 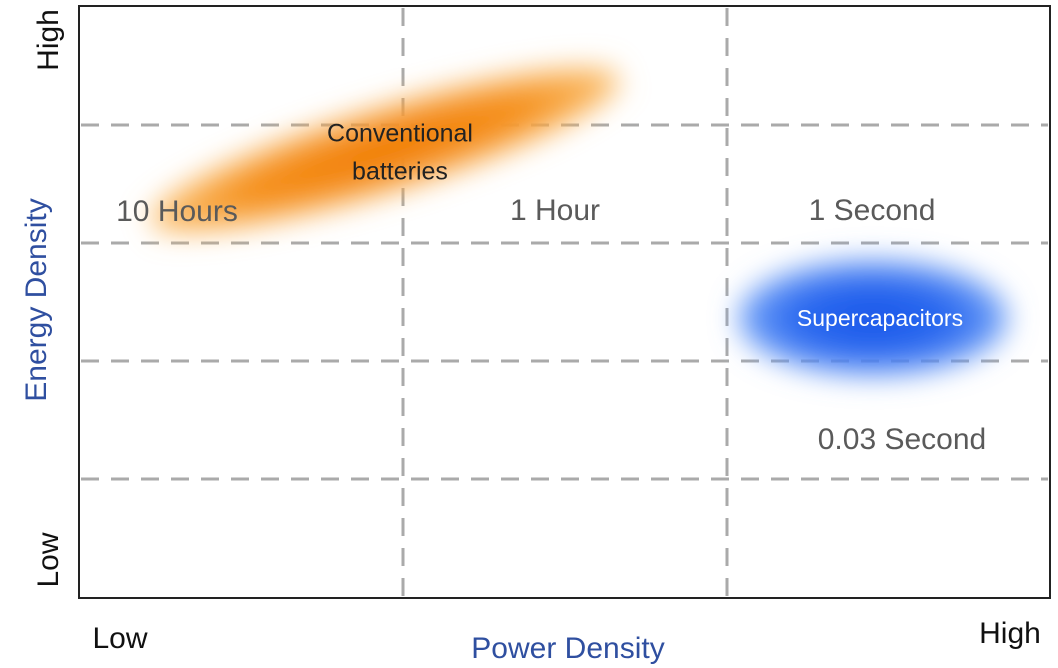 I want to click on y-title: Energy Density, so click(x=36, y=299).